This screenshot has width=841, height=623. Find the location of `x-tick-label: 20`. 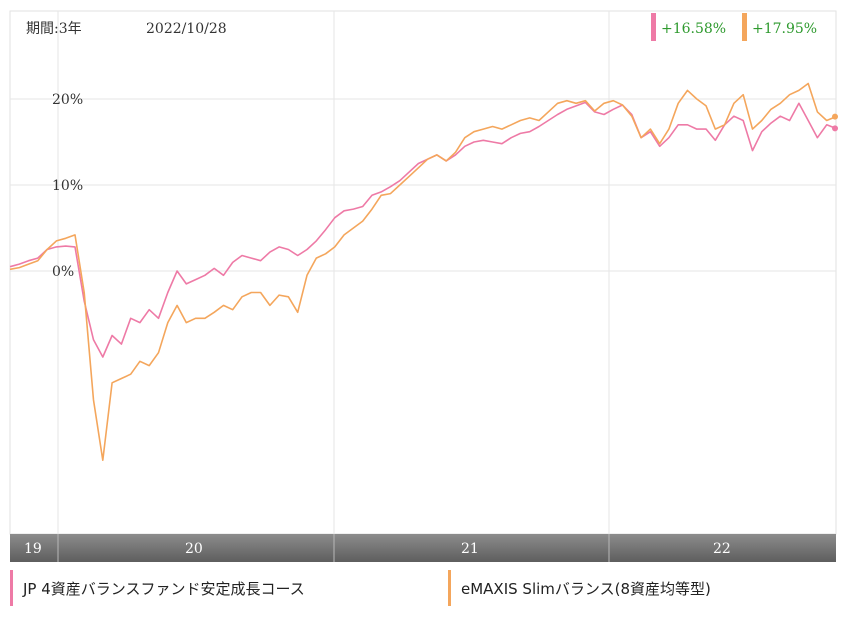

x-tick-label: 20 is located at coordinates (194, 549).